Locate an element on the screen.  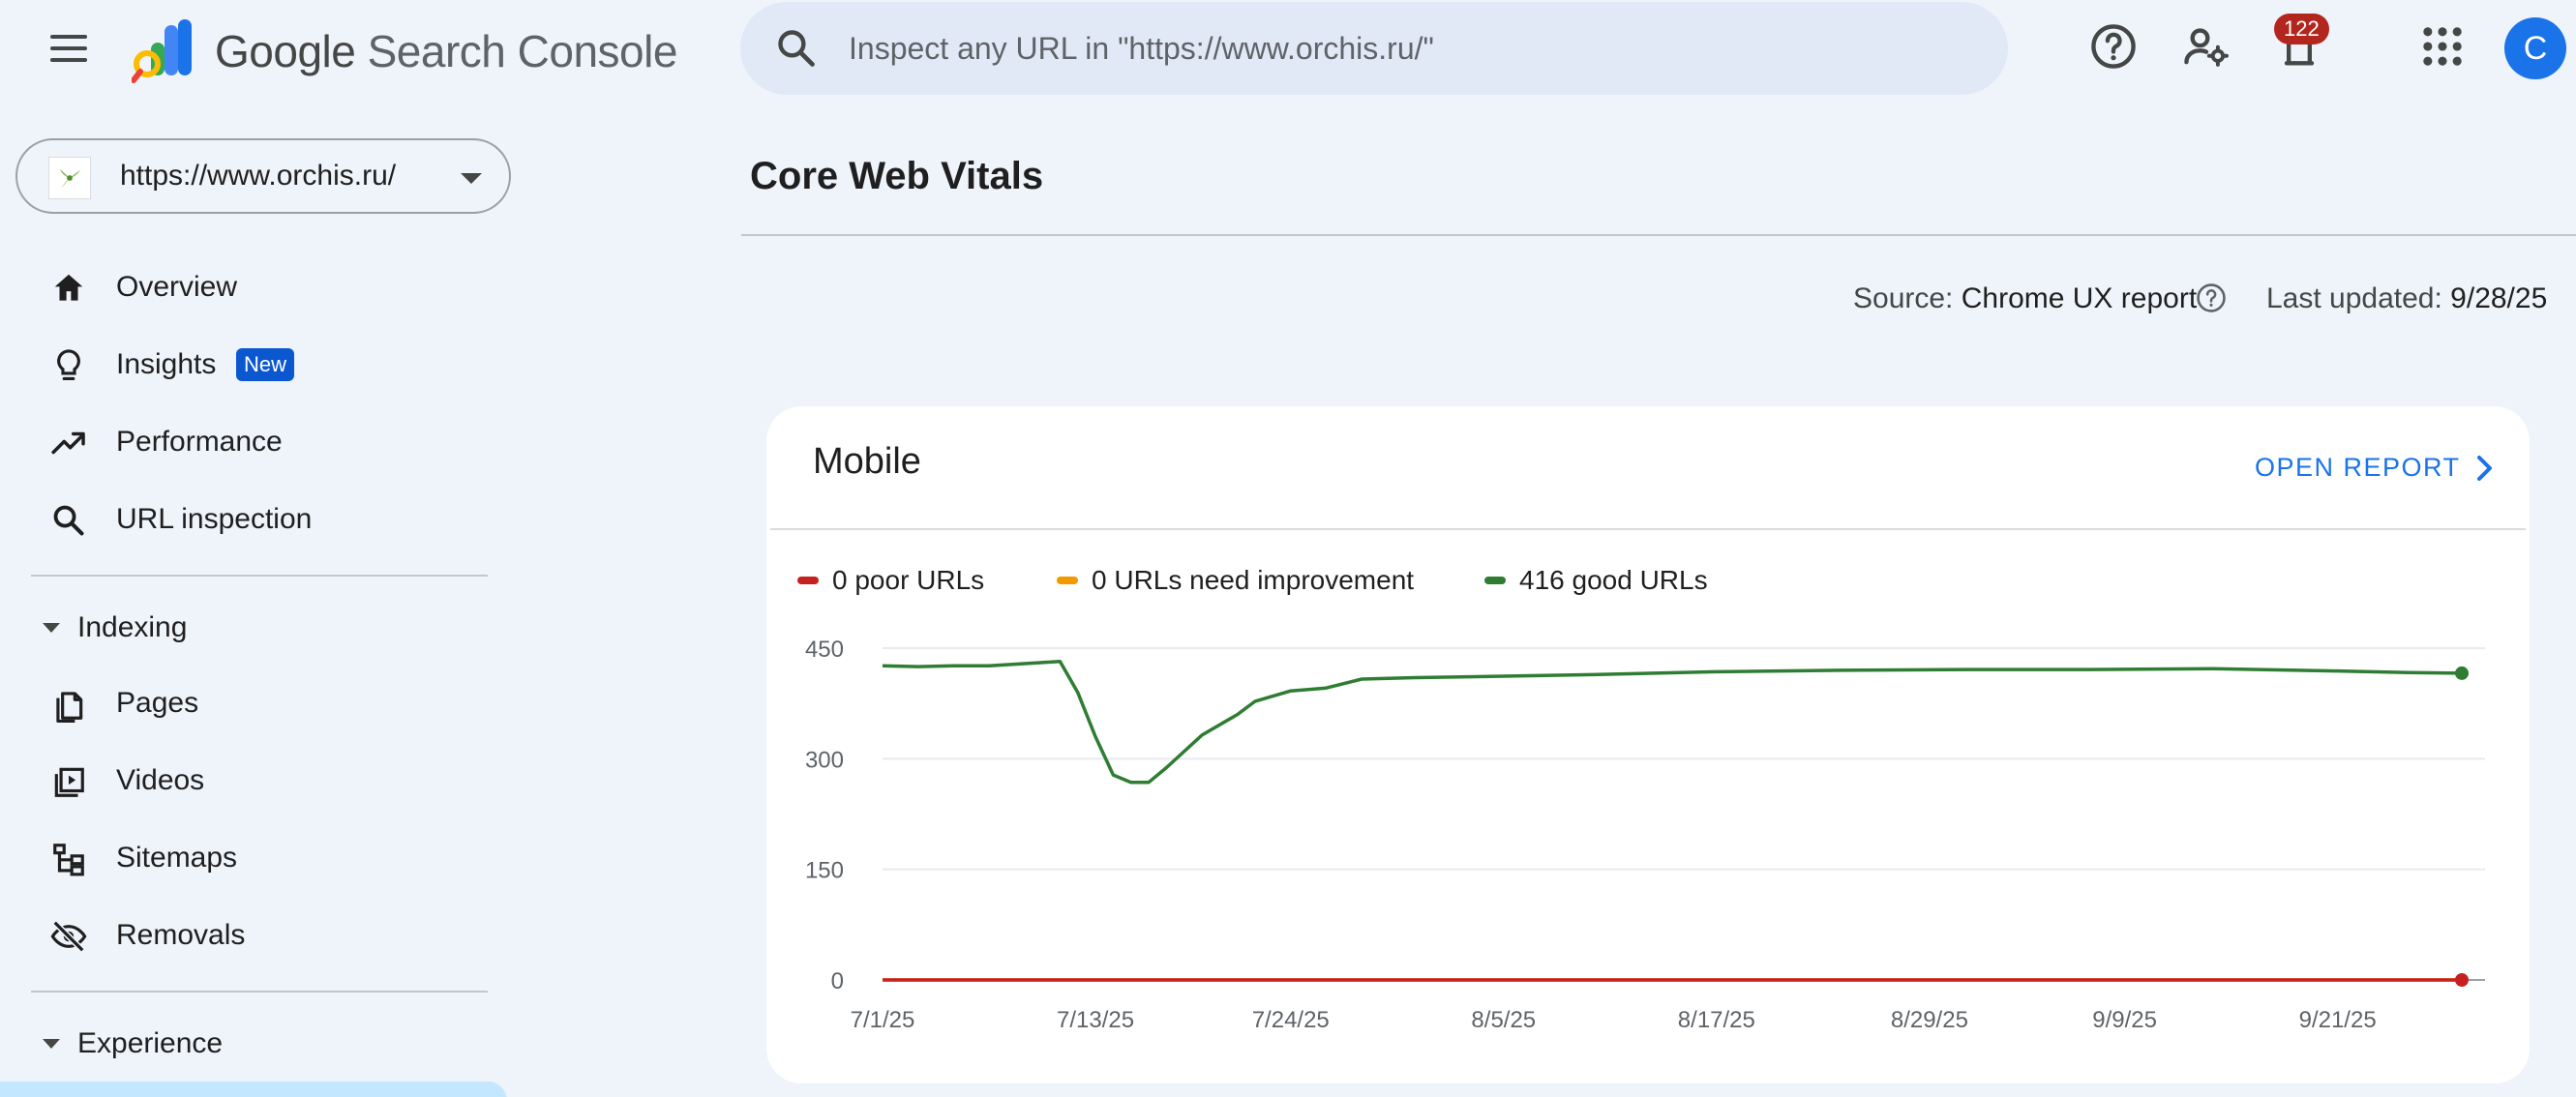
last-updated: Last updated: 9/28/25 is located at coordinates (2406, 299).